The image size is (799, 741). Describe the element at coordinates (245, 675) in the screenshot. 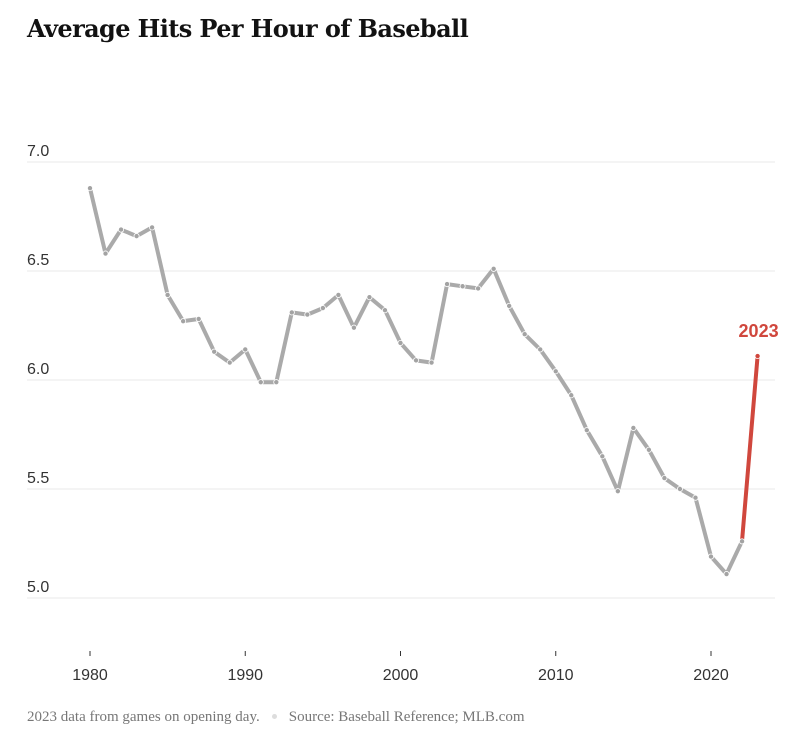

I see `x-tick-label: 1990` at that location.